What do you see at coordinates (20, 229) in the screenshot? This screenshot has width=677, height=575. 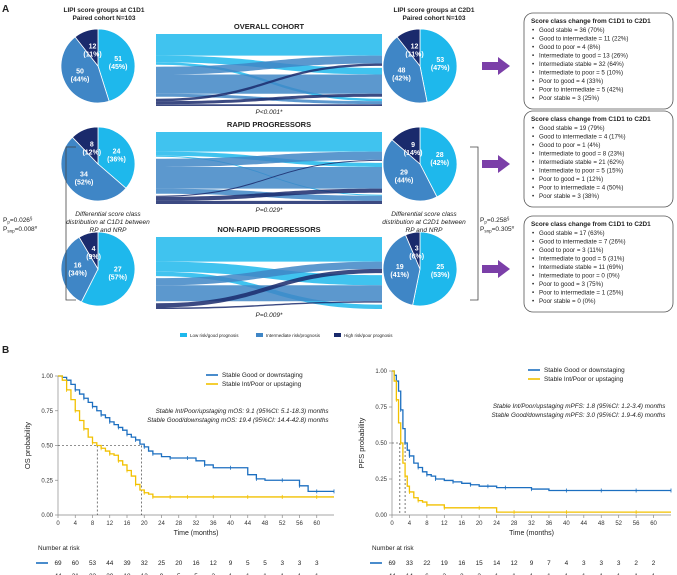 I see `left-psnp-value: Psnp=0.008#` at bounding box center [20, 229].